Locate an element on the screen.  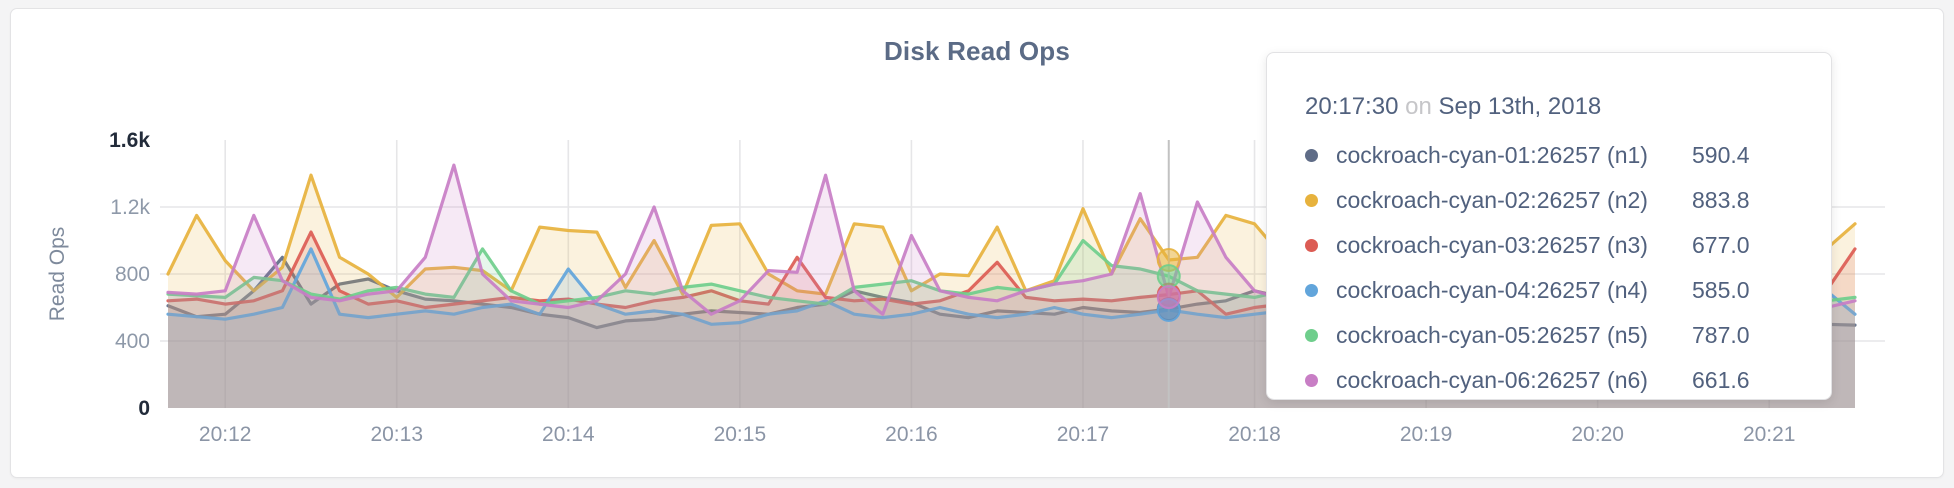
tooltip-row: cockroach-cyan-05:26257 (n5) 787.0 is located at coordinates (1554, 335).